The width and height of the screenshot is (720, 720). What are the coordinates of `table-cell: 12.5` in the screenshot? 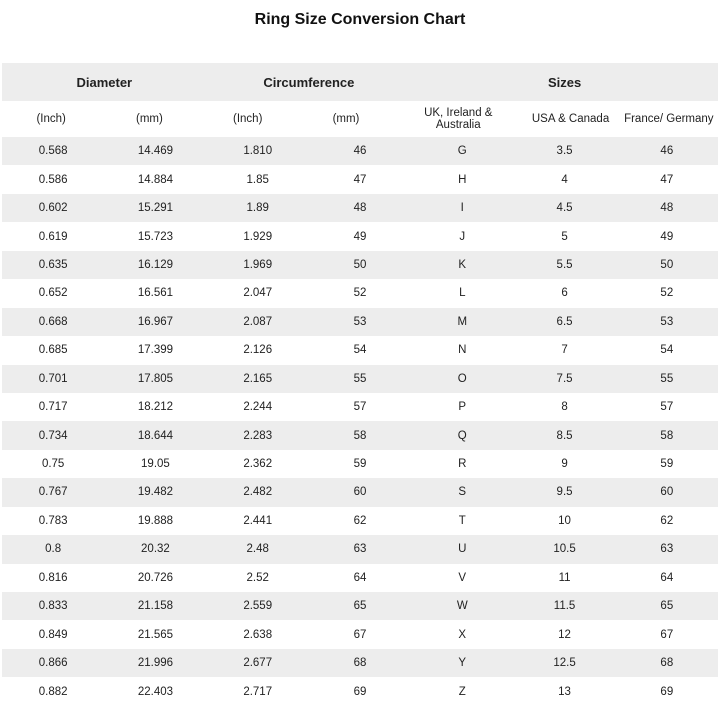 It's located at (564, 663).